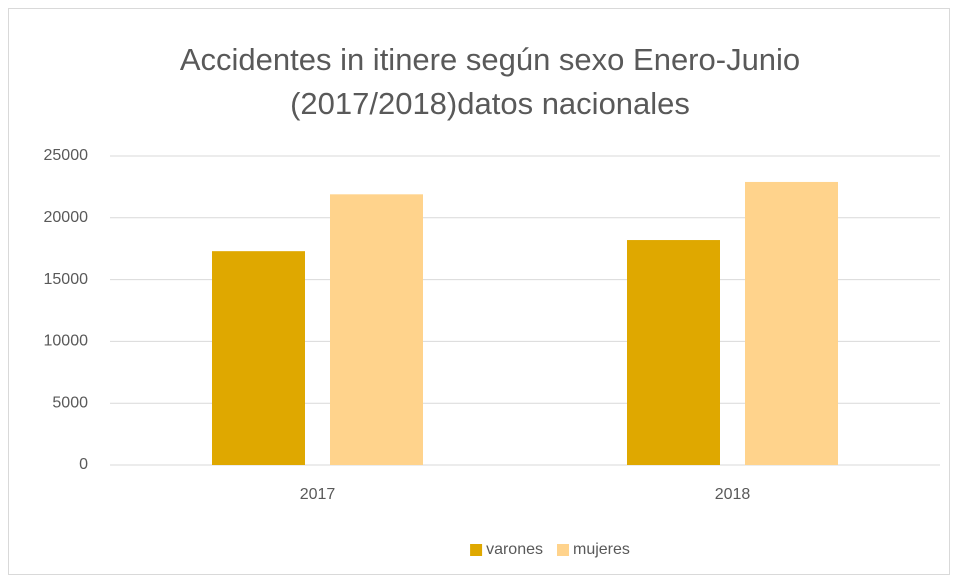 This screenshot has width=957, height=578. Describe the element at coordinates (601, 549) in the screenshot. I see `legend-label: mujeres` at that location.